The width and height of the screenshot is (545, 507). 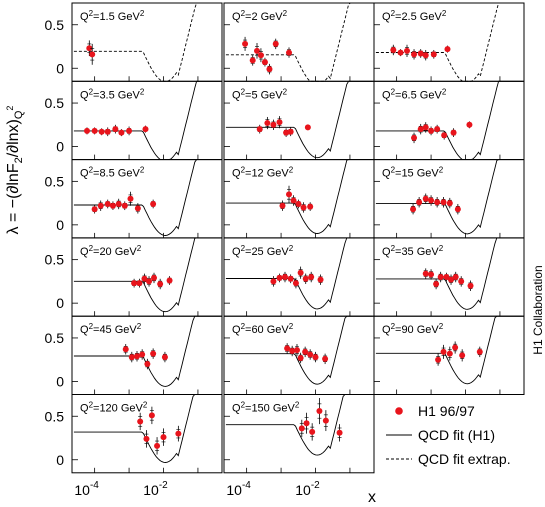 I want to click on panel-label: Q2=20 GeV2, so click(x=111, y=251).